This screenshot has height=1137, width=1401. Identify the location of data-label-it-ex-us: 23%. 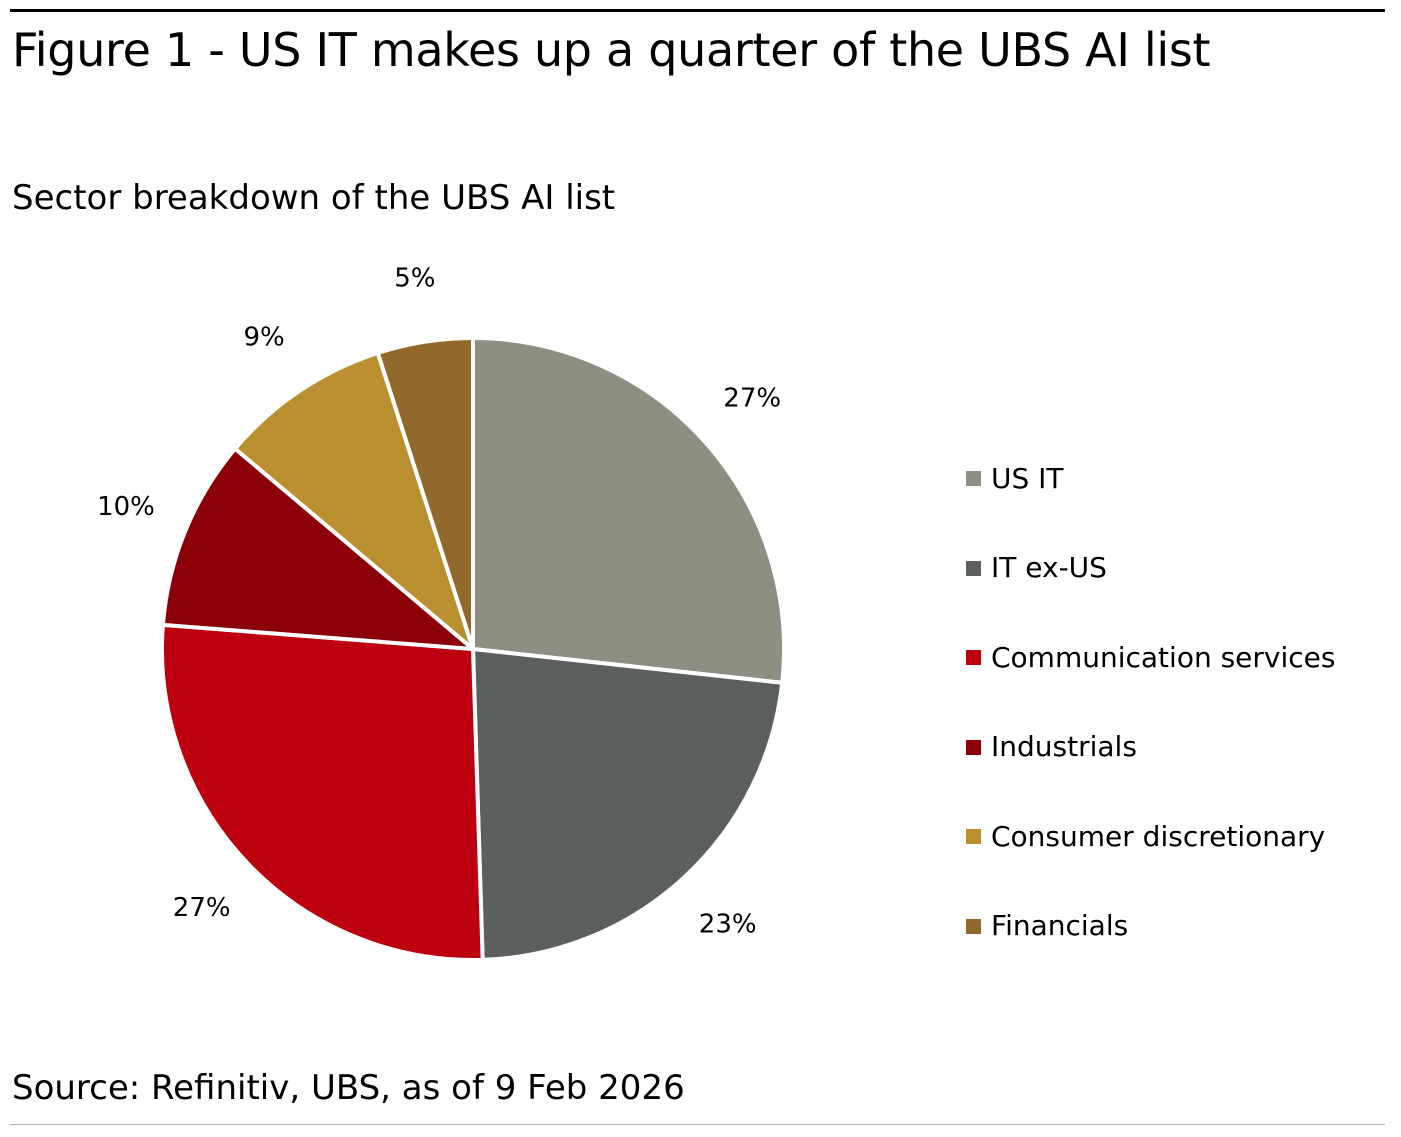
(728, 924).